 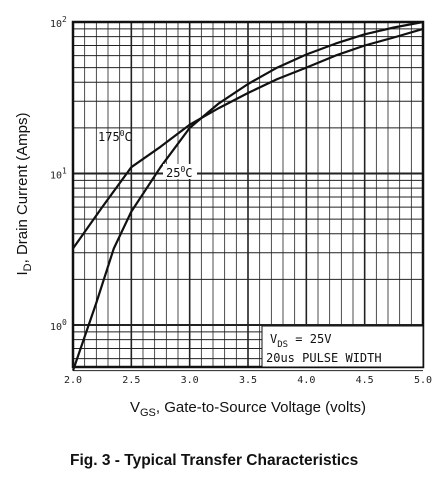 I want to click on y-axis-title-symbol: I, so click(x=22, y=273).